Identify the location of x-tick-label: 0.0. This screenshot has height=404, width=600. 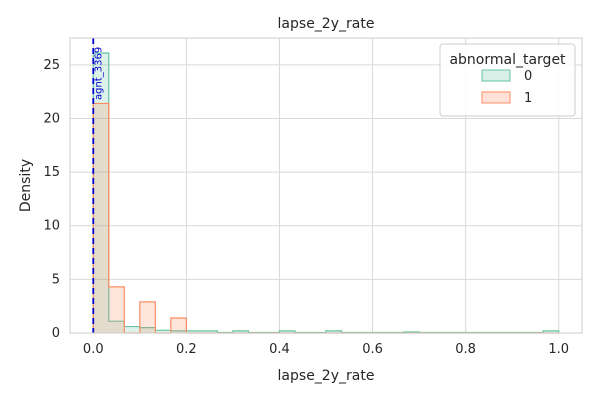
(93, 349).